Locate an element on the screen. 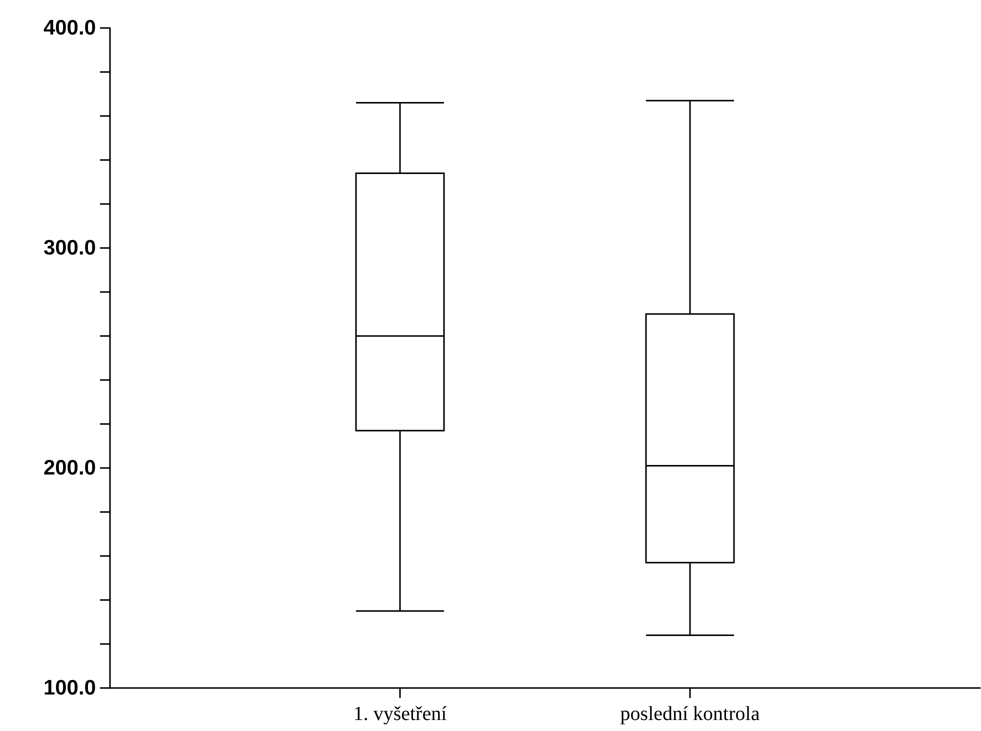 This screenshot has width=981, height=731. y-tick-label: 400.0 is located at coordinates (69, 28).